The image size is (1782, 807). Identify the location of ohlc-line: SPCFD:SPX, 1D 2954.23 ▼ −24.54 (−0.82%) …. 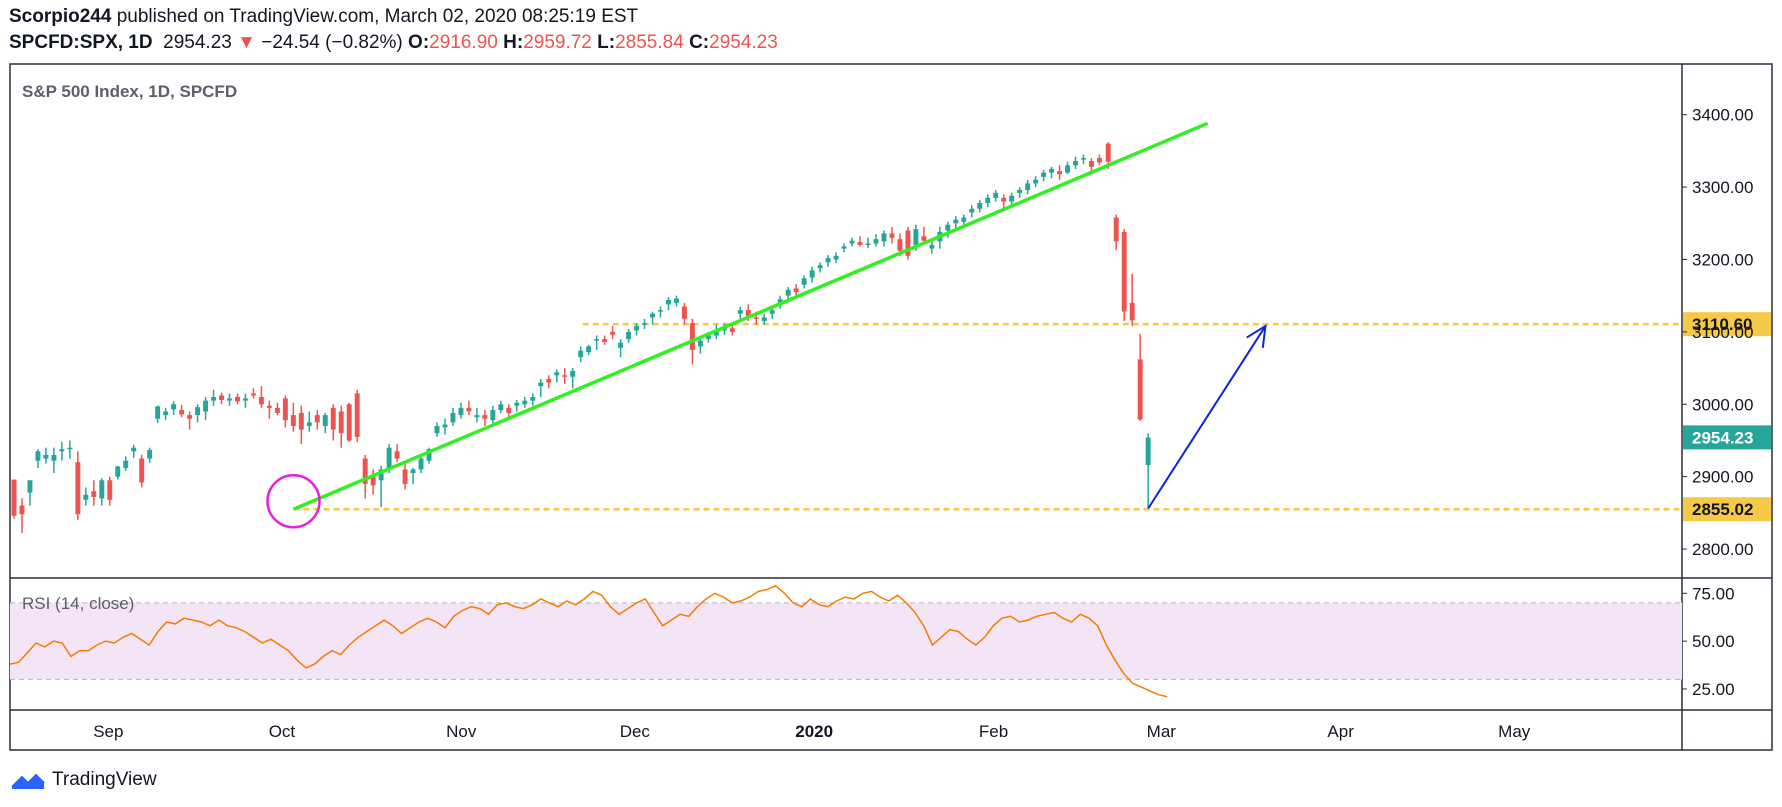
(393, 43).